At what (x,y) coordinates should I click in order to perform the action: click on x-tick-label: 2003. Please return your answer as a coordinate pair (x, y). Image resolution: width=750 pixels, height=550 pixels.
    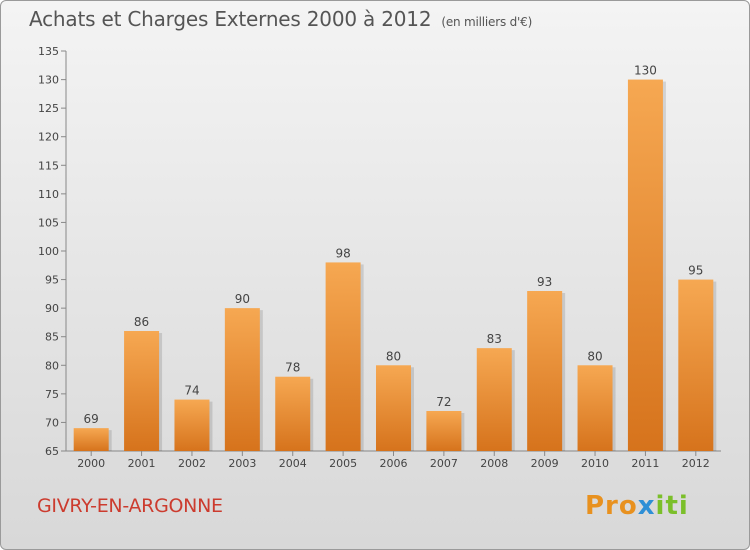
    Looking at the image, I should click on (242, 463).